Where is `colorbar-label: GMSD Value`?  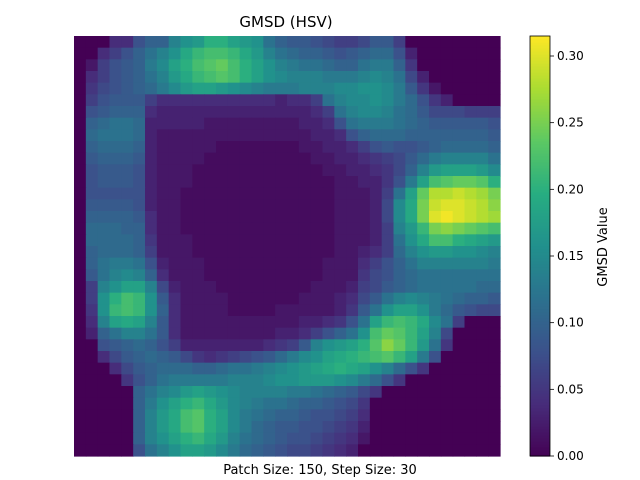
colorbar-label: GMSD Value is located at coordinates (603, 246).